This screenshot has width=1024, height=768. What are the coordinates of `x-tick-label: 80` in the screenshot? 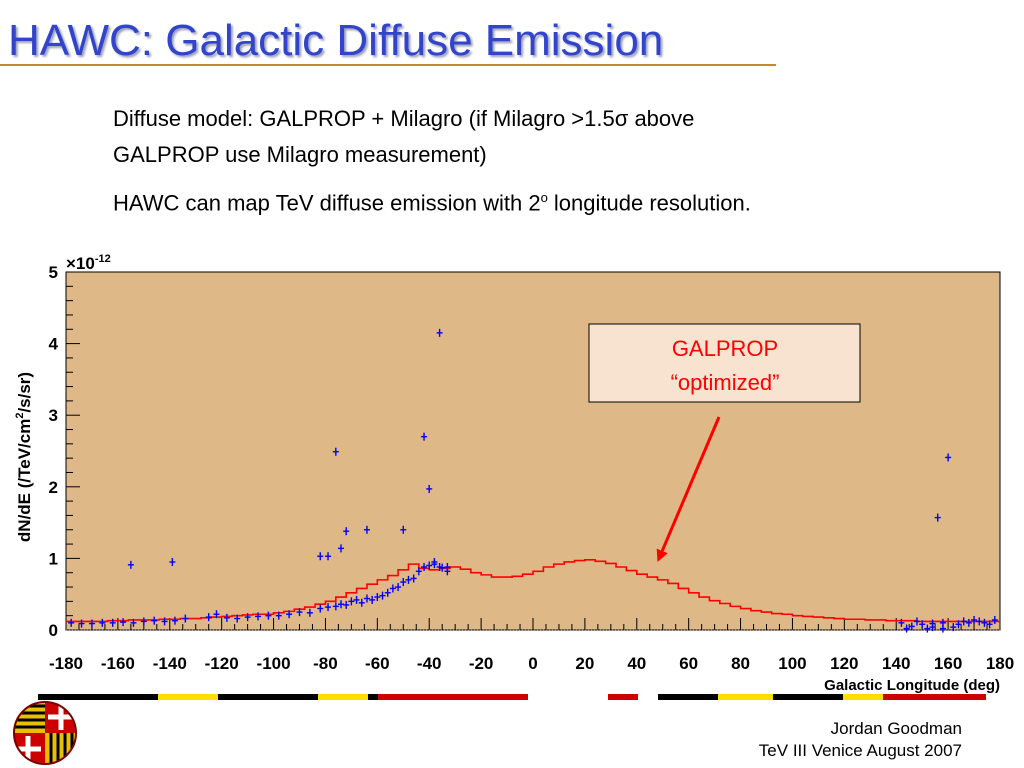 It's located at (740, 663).